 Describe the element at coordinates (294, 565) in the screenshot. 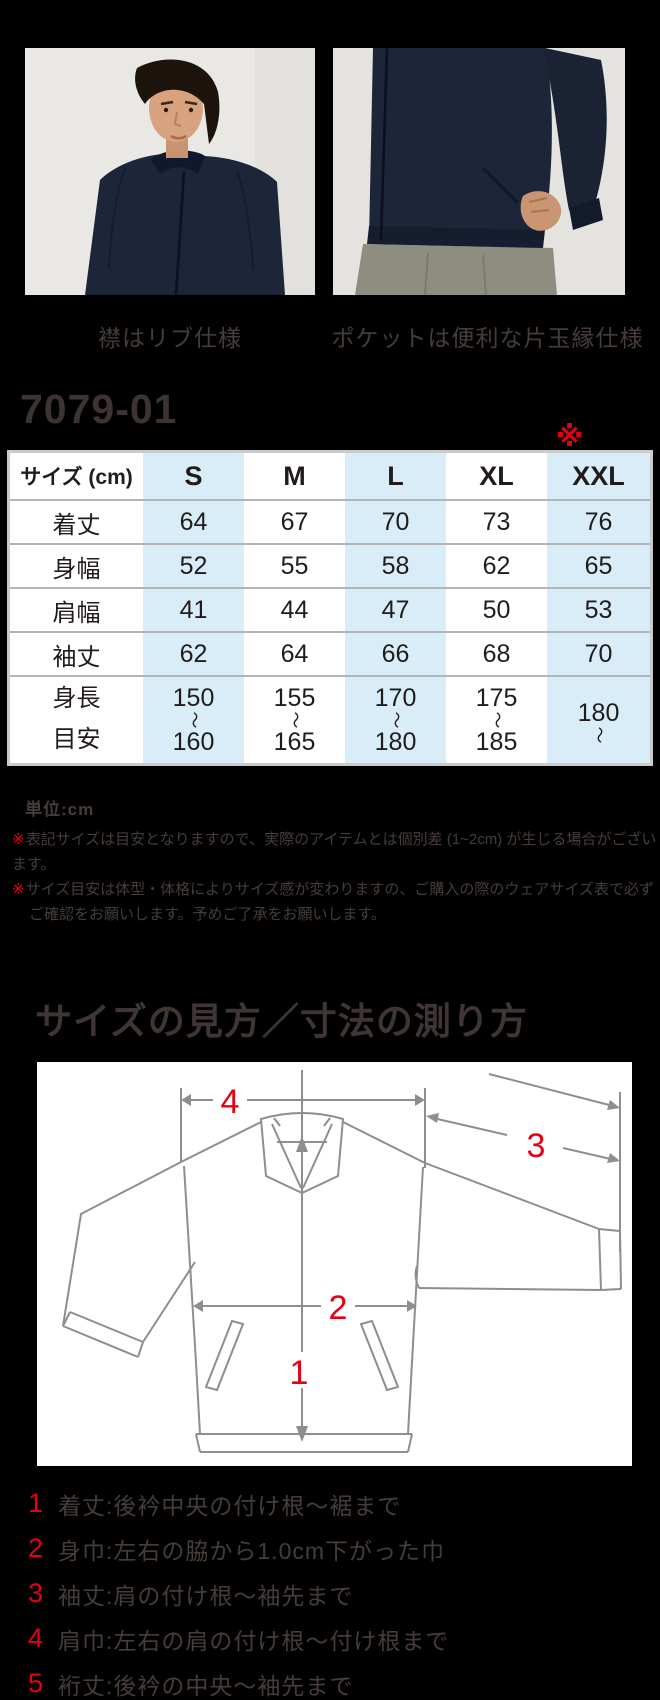

I see `size-table-value-cell: 55` at that location.